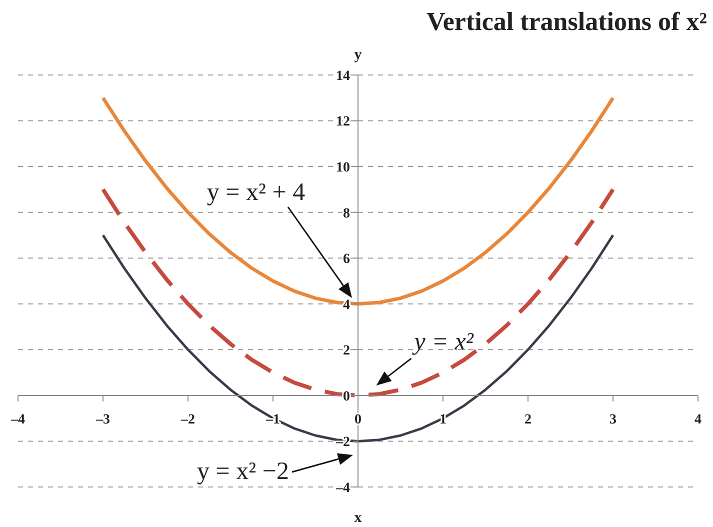 This screenshot has height=527, width=713. Describe the element at coordinates (358, 55) in the screenshot. I see `y-axis-title: y` at that location.